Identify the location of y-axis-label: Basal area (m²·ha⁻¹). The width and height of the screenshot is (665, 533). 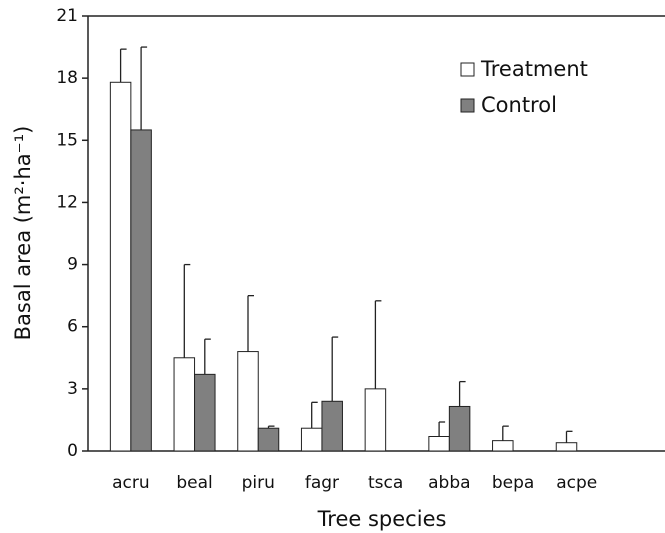
(23, 233).